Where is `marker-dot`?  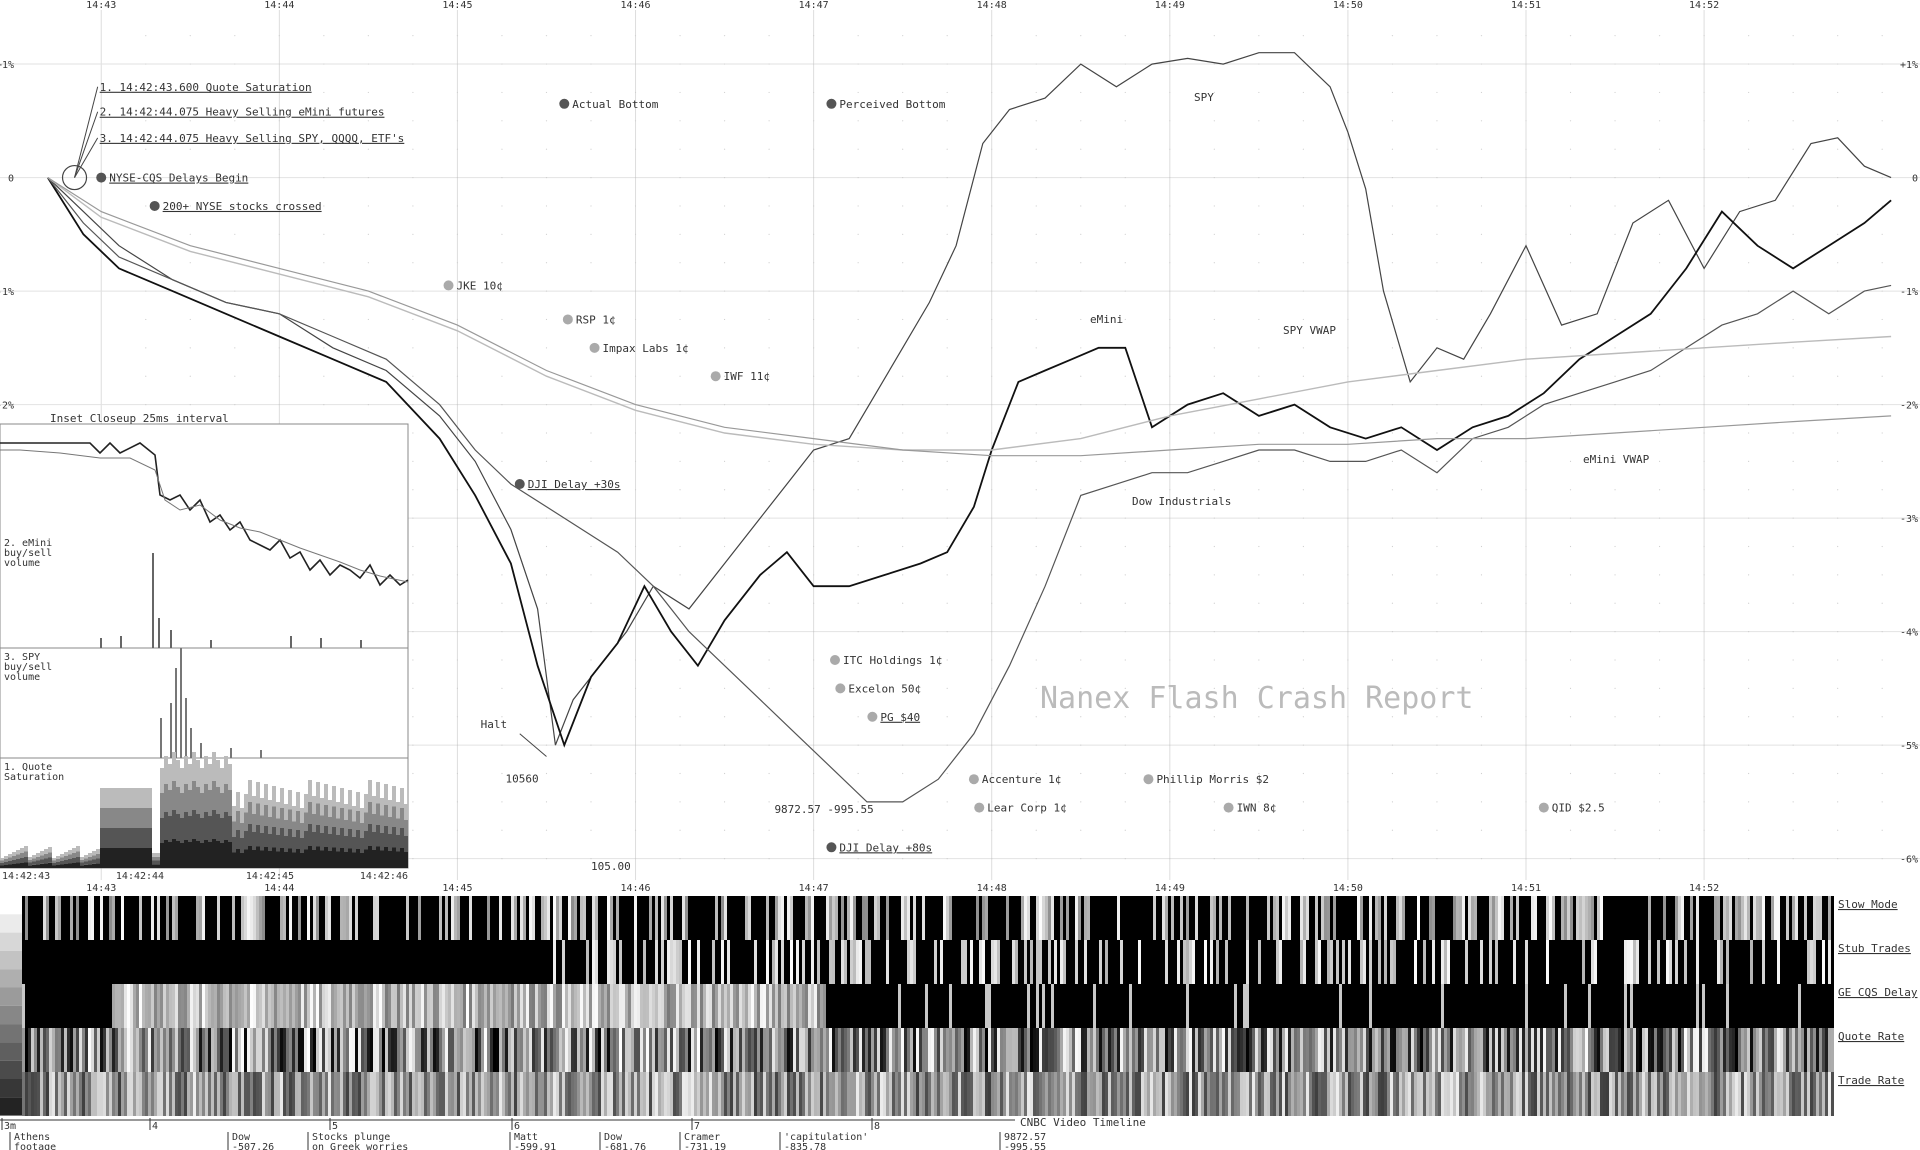 marker-dot is located at coordinates (715, 376).